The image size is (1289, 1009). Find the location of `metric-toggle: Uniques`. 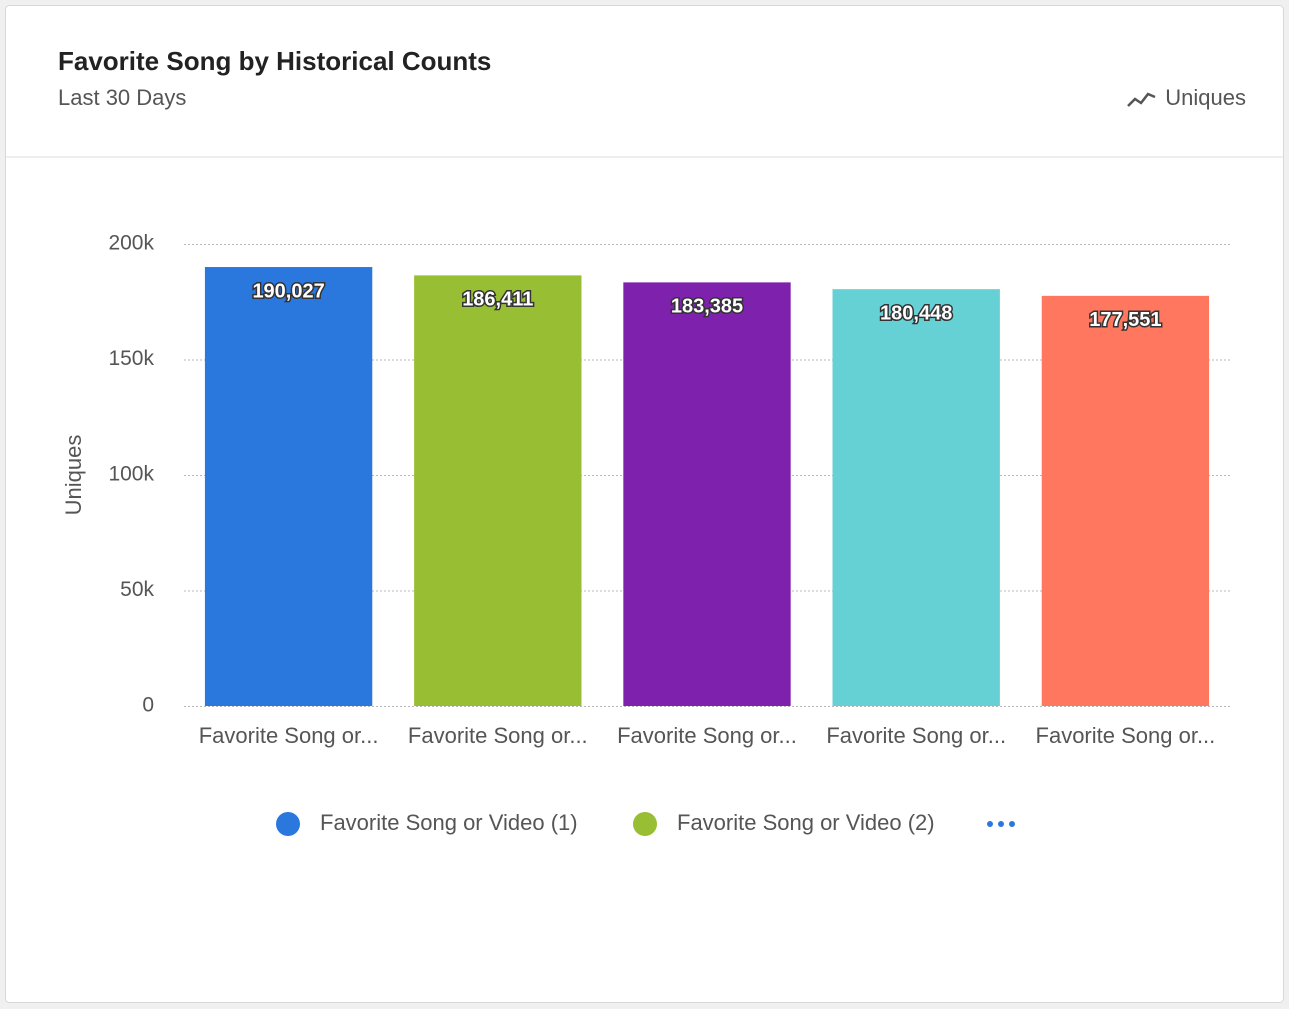

metric-toggle: Uniques is located at coordinates (1205, 97).